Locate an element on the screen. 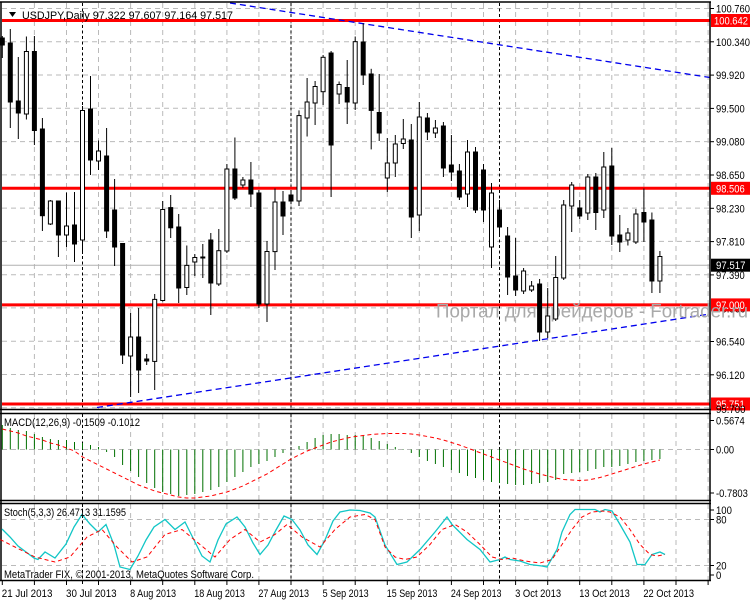  svg-text: MACD(12,26,9) -0.1509 -0.1012 is located at coordinates (72, 423).